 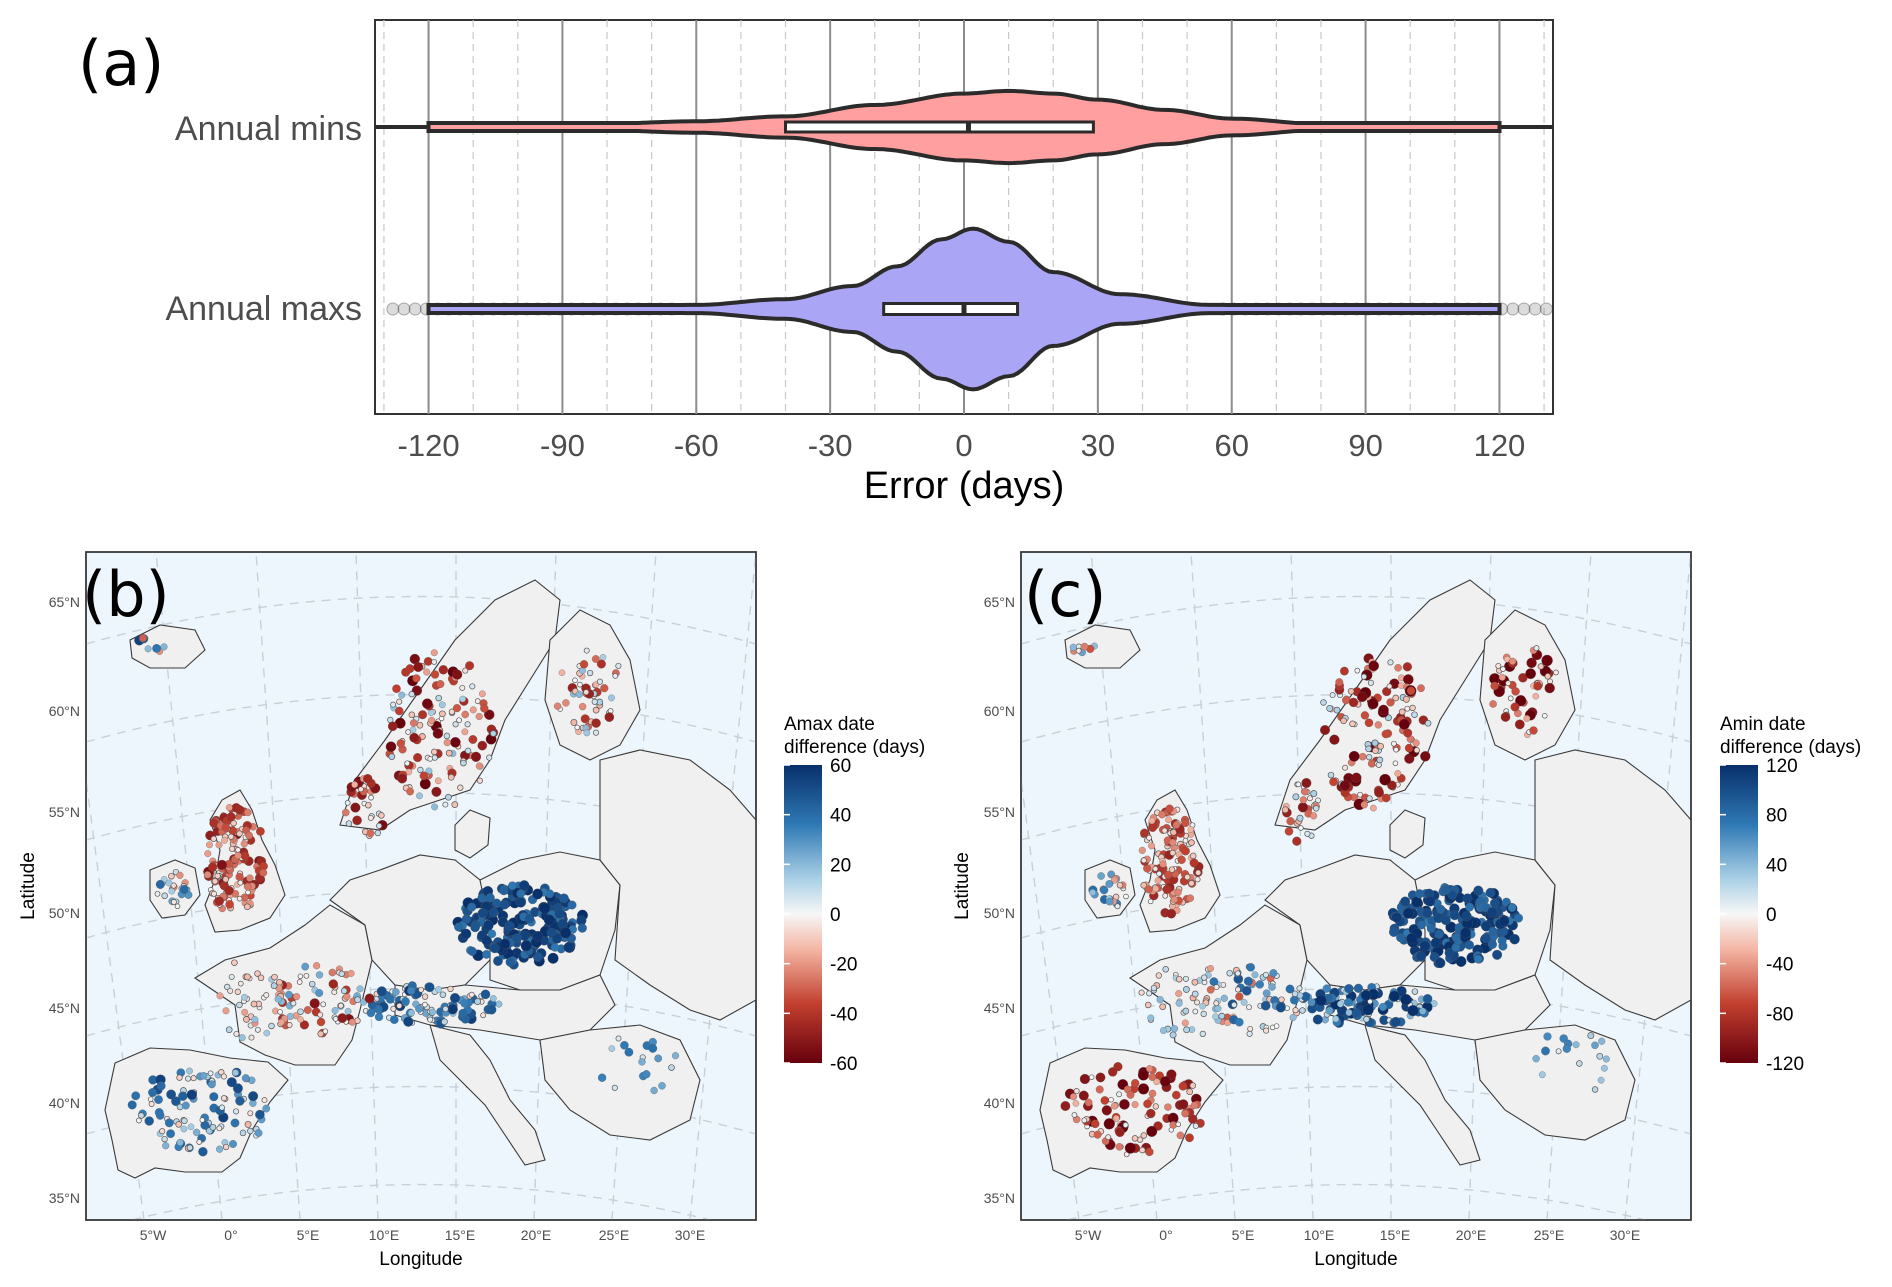 I want to click on latitude-line, so click(x=1356, y=620).